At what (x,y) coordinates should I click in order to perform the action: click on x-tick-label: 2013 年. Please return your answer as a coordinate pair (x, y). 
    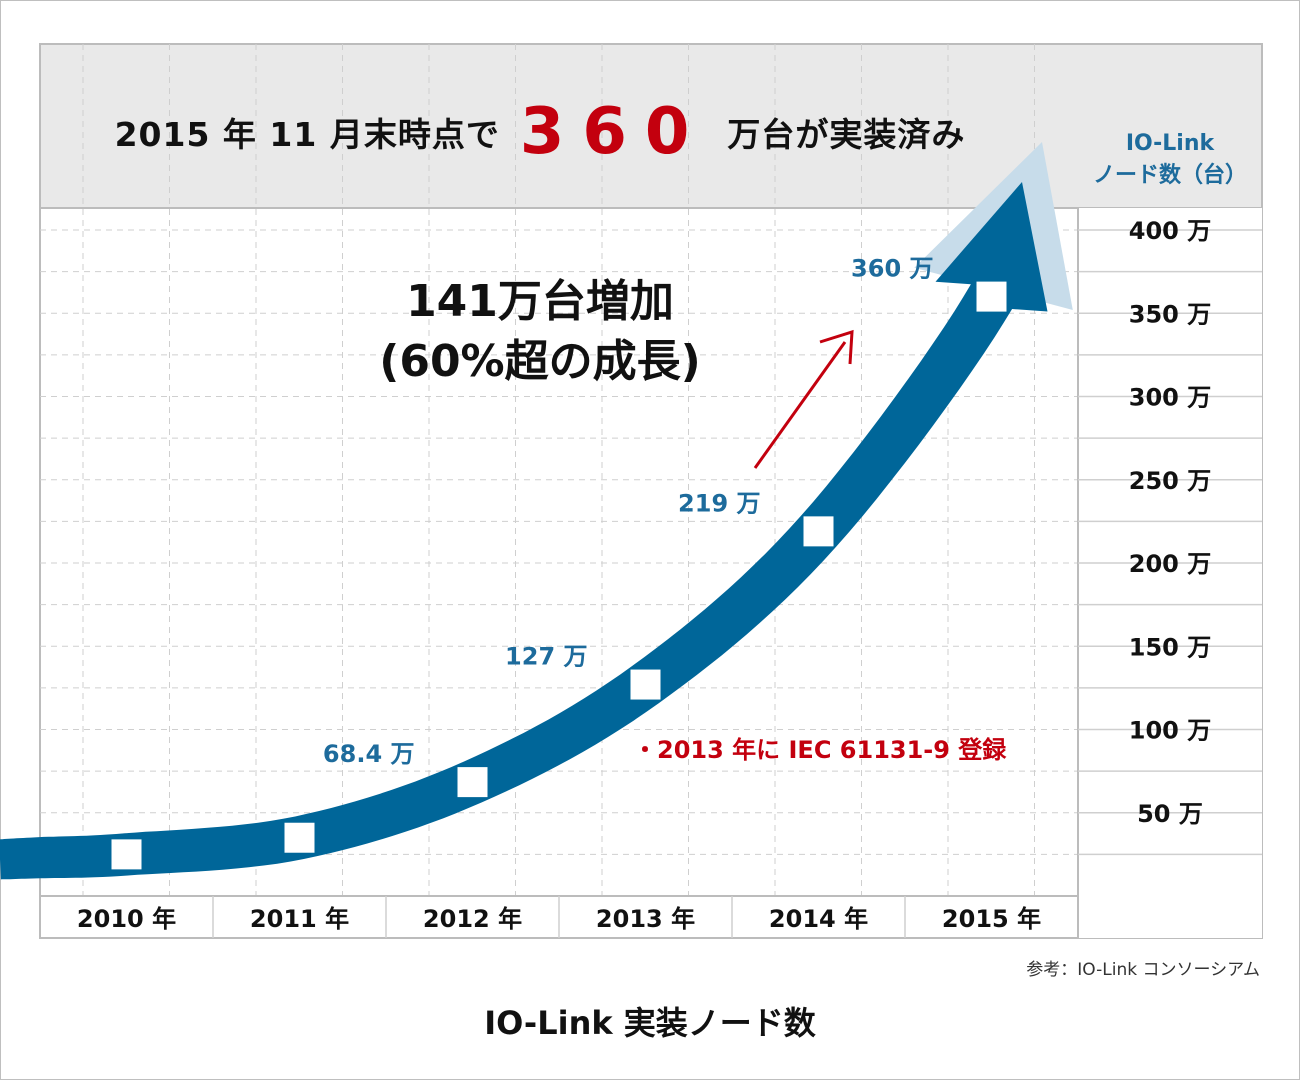
    Looking at the image, I should click on (645, 919).